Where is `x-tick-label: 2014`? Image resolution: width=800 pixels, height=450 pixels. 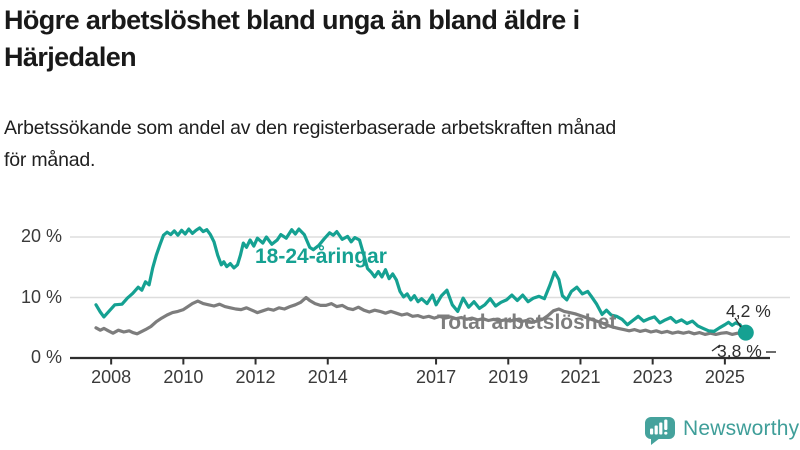 x-tick-label: 2014 is located at coordinates (327, 377).